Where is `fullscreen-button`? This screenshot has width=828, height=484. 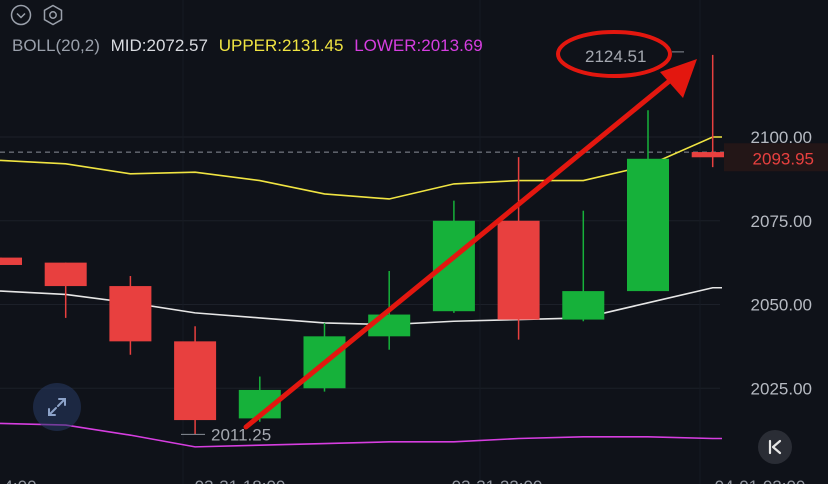 fullscreen-button is located at coordinates (57, 407).